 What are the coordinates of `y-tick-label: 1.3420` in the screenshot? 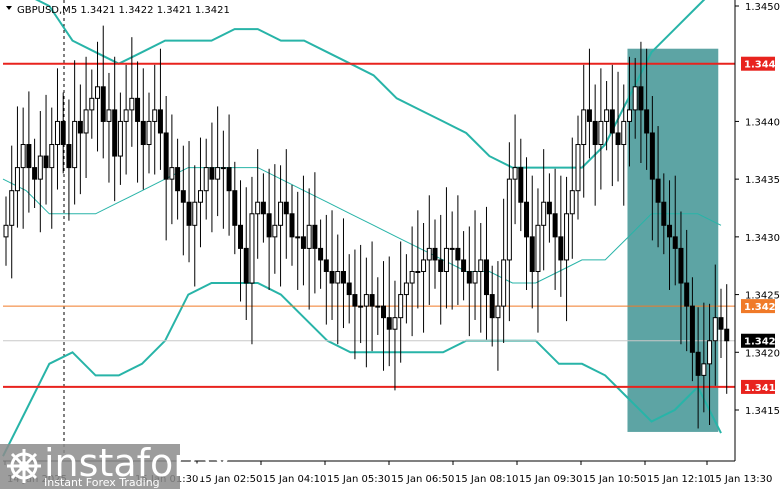 It's located at (762, 353).